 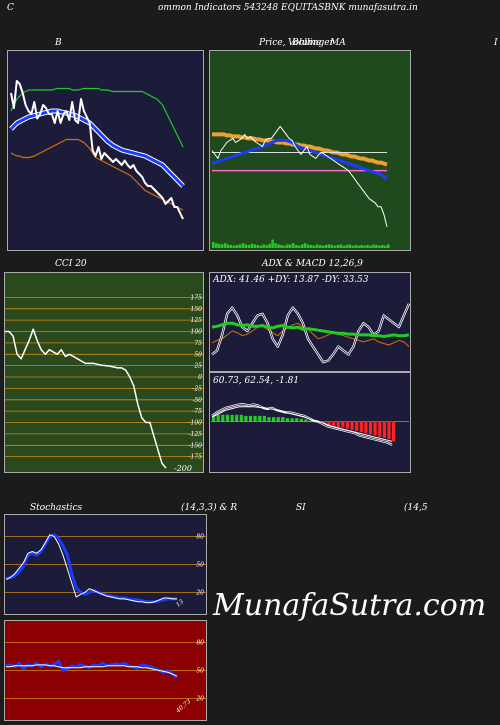 What do you see at coordinates (196, 423) in the screenshot?
I see `cci-tick-label: -100` at bounding box center [196, 423].